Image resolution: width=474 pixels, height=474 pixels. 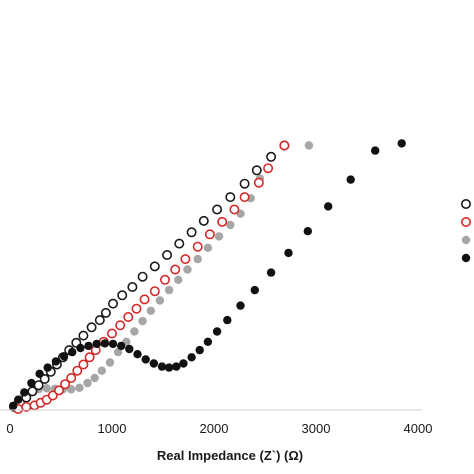 I want to click on x-tick-labels: 0 1000 2000 3000 4000, so click(x=219, y=428).